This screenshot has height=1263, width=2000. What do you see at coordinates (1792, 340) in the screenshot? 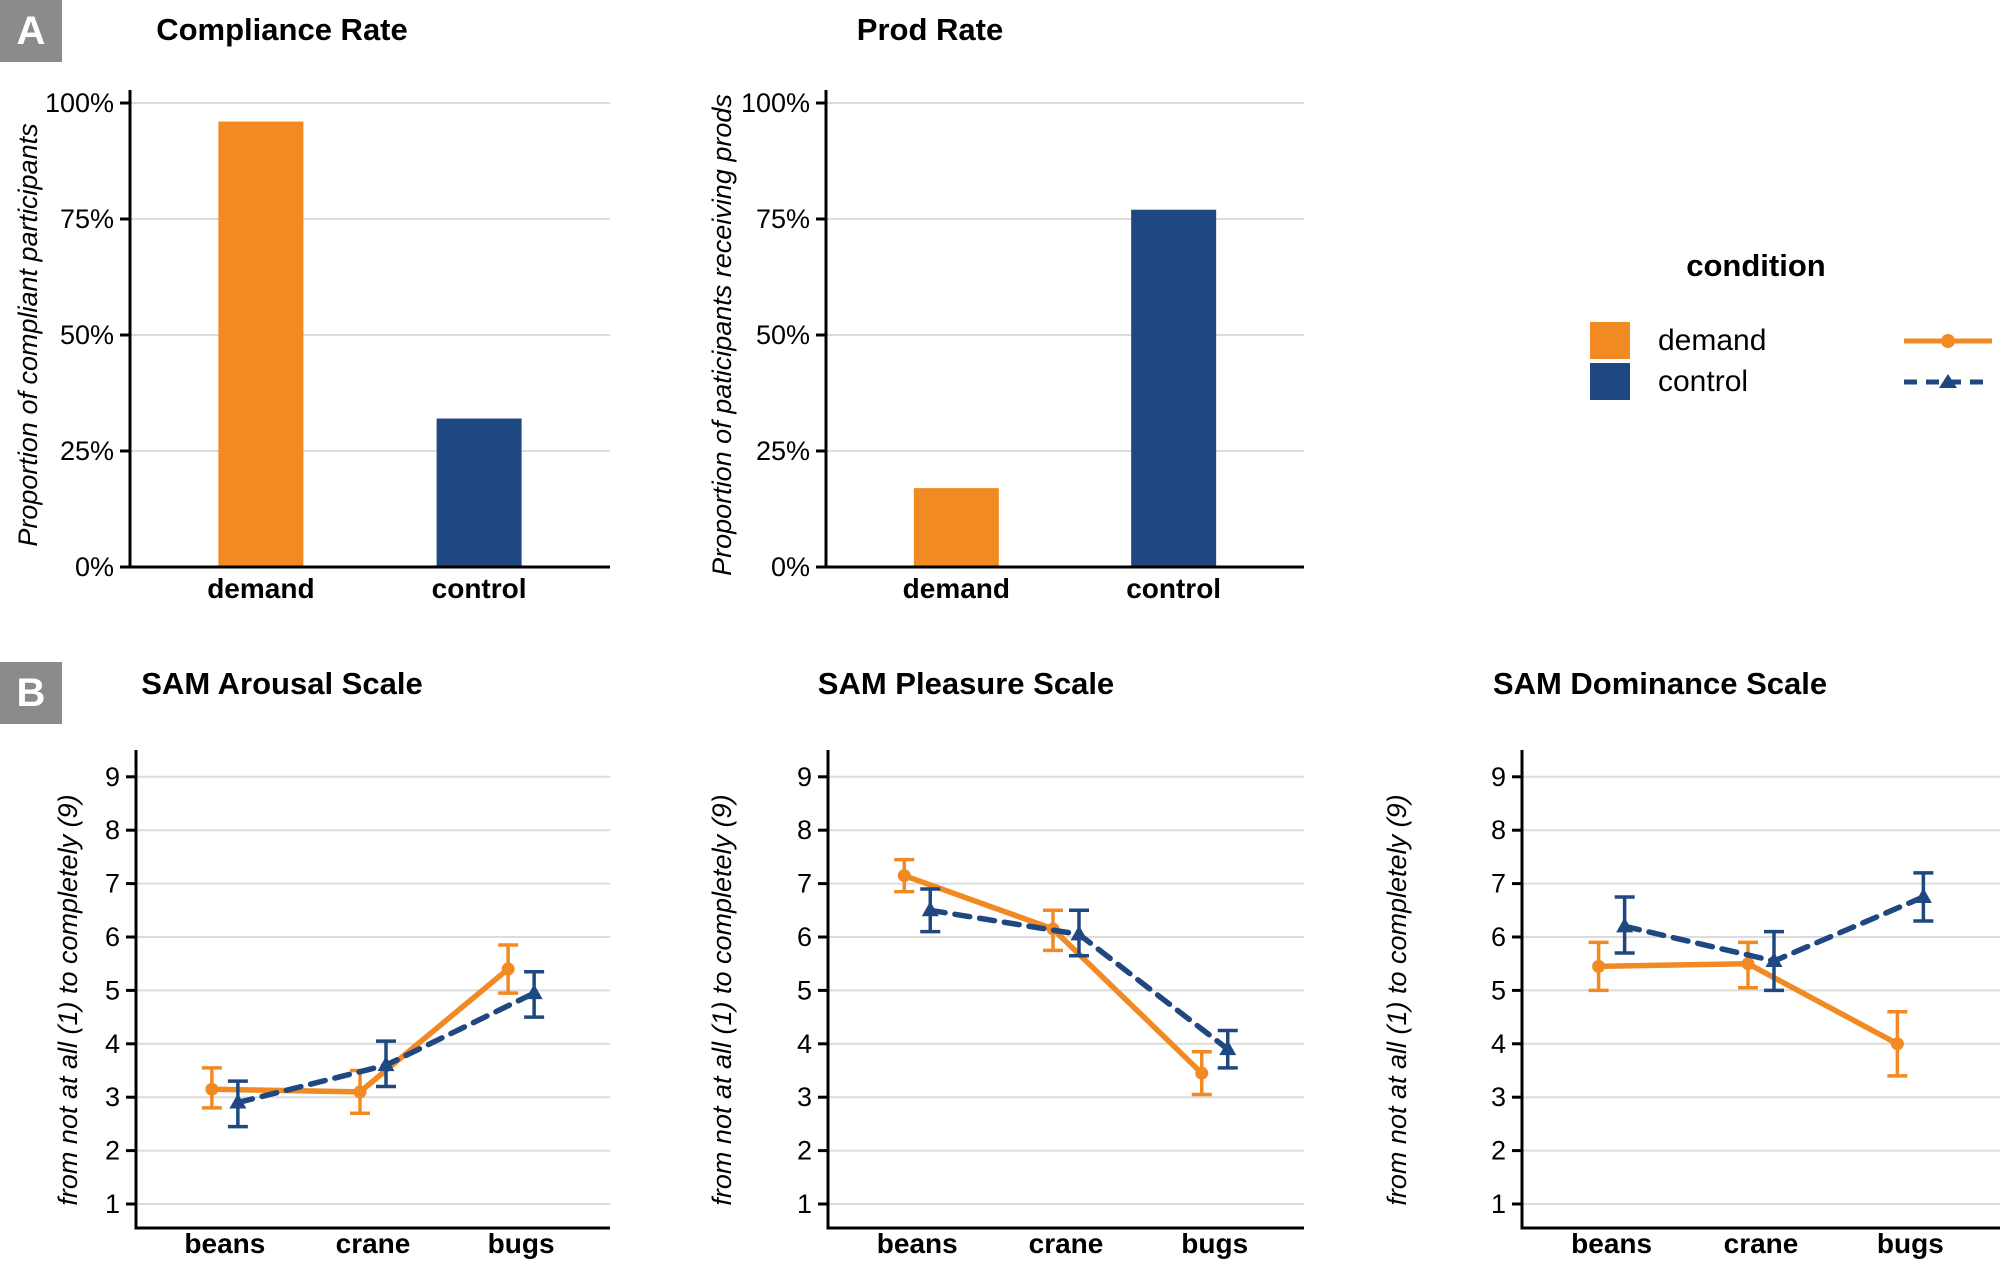
I see `legend-row-demand: demand` at bounding box center [1792, 340].